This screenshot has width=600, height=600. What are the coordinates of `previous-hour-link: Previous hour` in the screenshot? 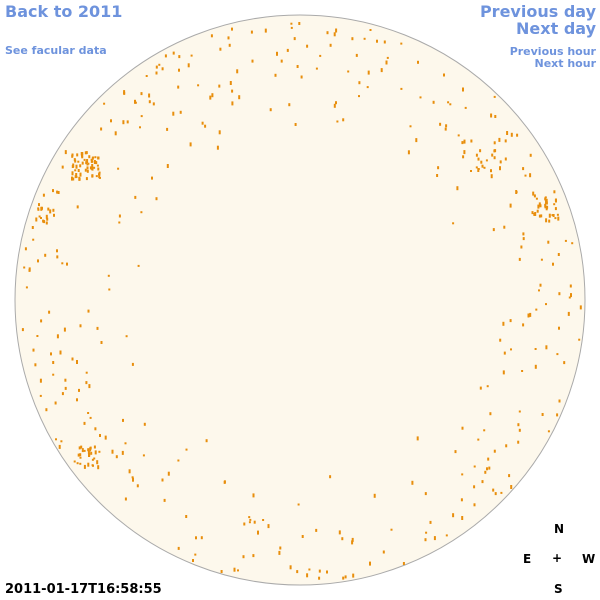 It's located at (552, 51).